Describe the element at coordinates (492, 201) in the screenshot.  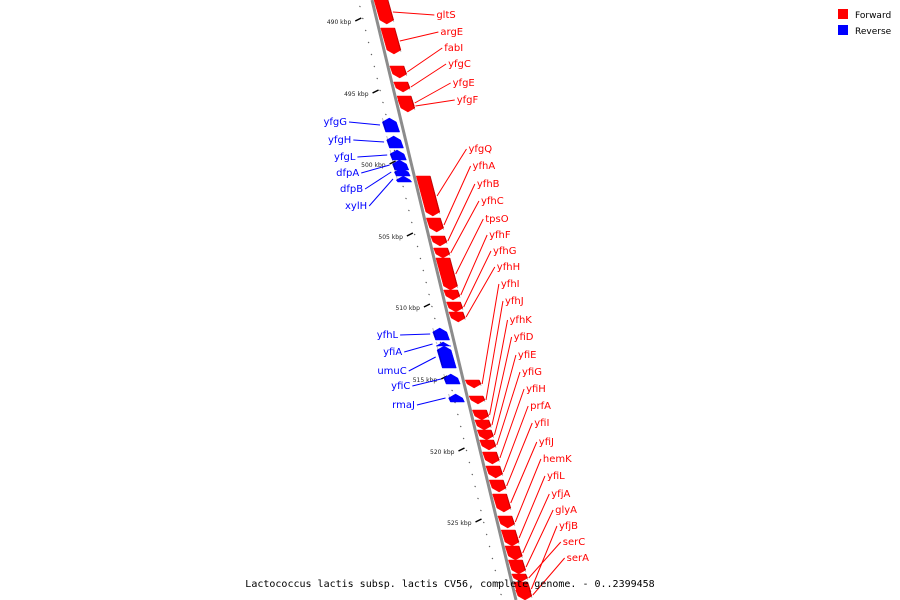
I see `gene-label-yfhC: yfhC` at that location.